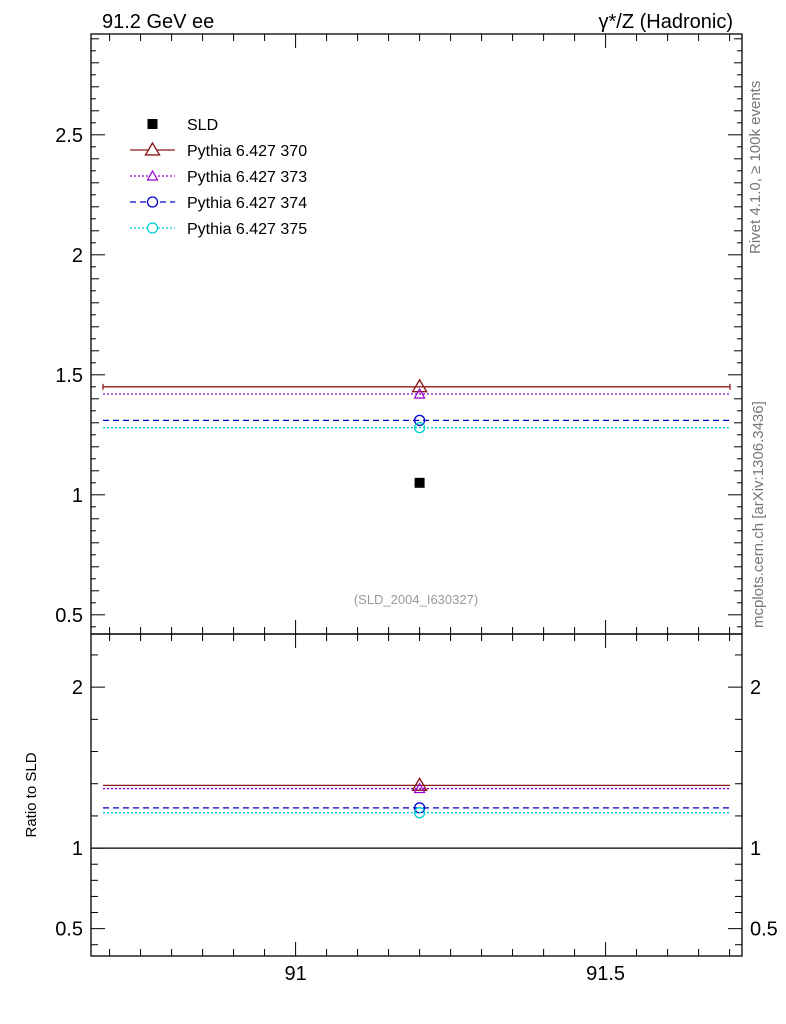 The image size is (786, 1024). Describe the element at coordinates (605, 974) in the screenshot. I see `x-tick-label: 91.5` at that location.